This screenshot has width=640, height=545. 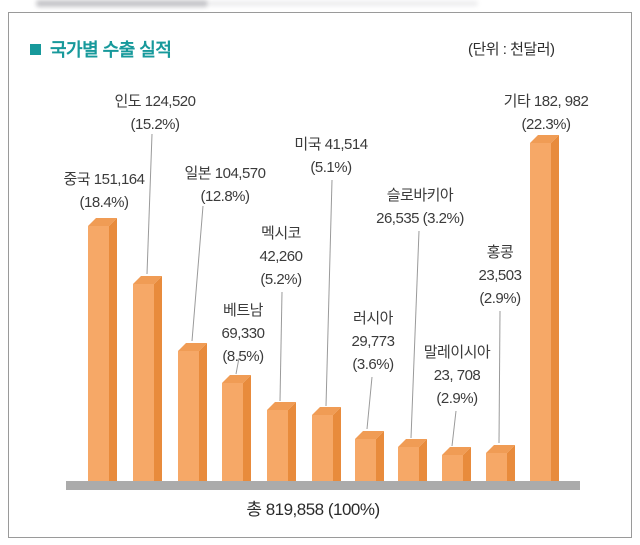 I want to click on bar-slovakia, so click(x=412, y=460).